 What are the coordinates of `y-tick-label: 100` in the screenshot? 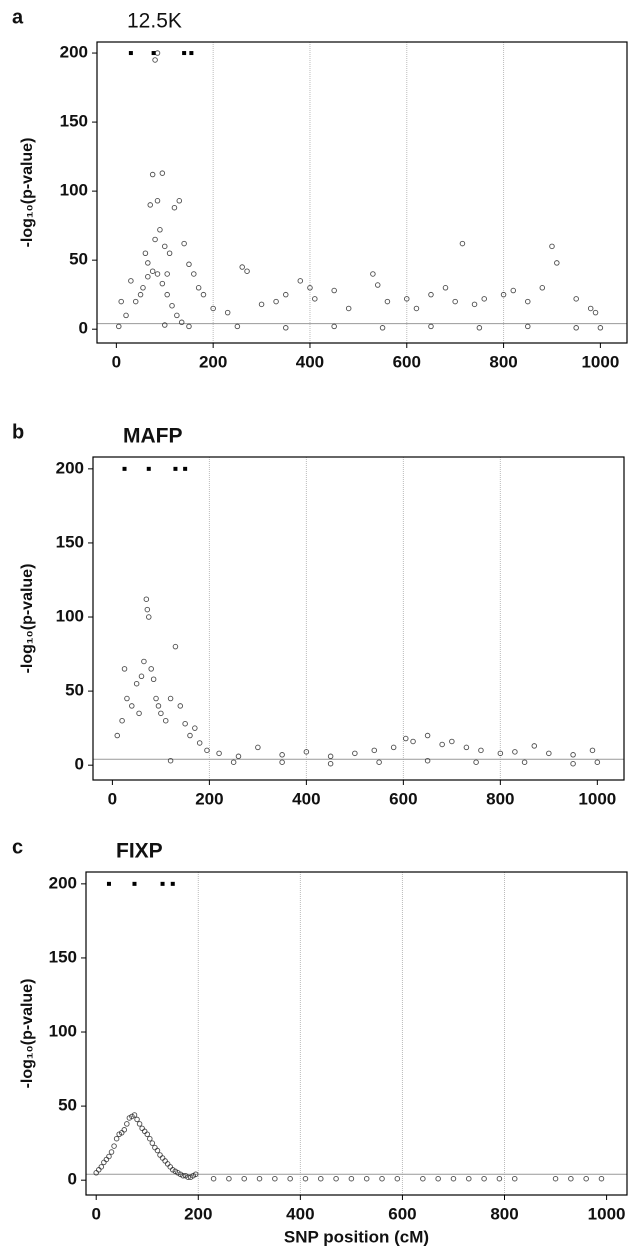 It's located at (70, 616).